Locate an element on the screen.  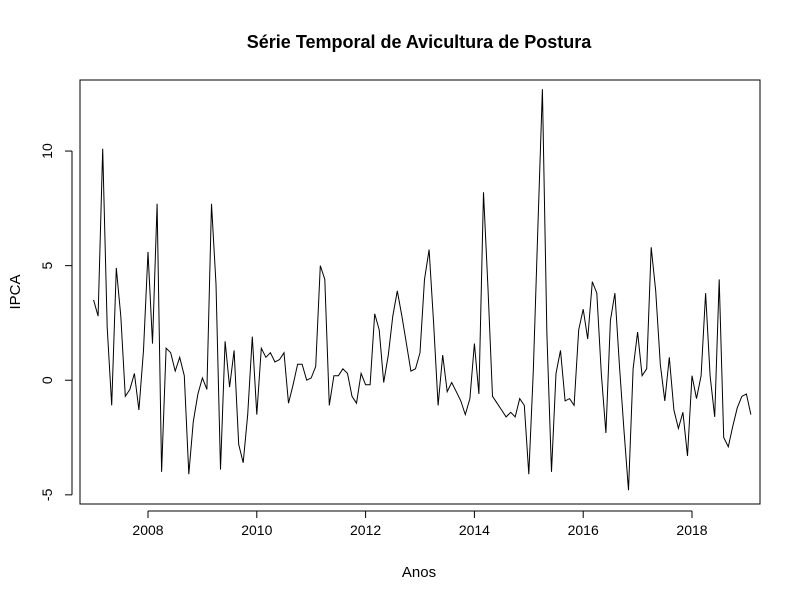
y-axis: -5 0 5 10 is located at coordinates (56, 322).